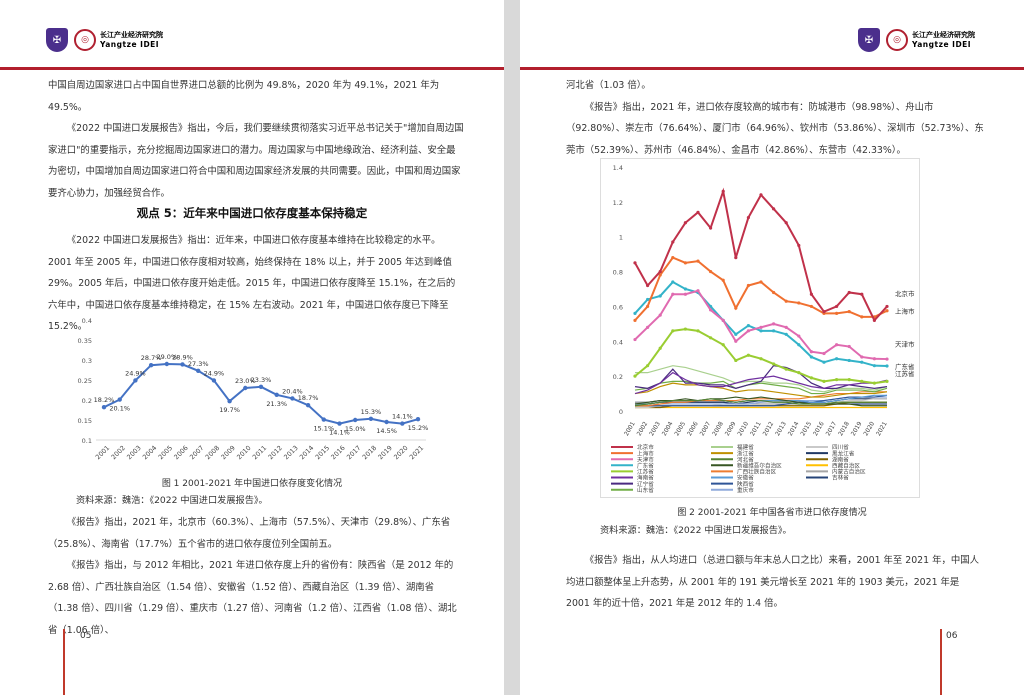 The height and width of the screenshot is (695, 1024). I want to click on y-tick-label: 1.2, so click(618, 203).